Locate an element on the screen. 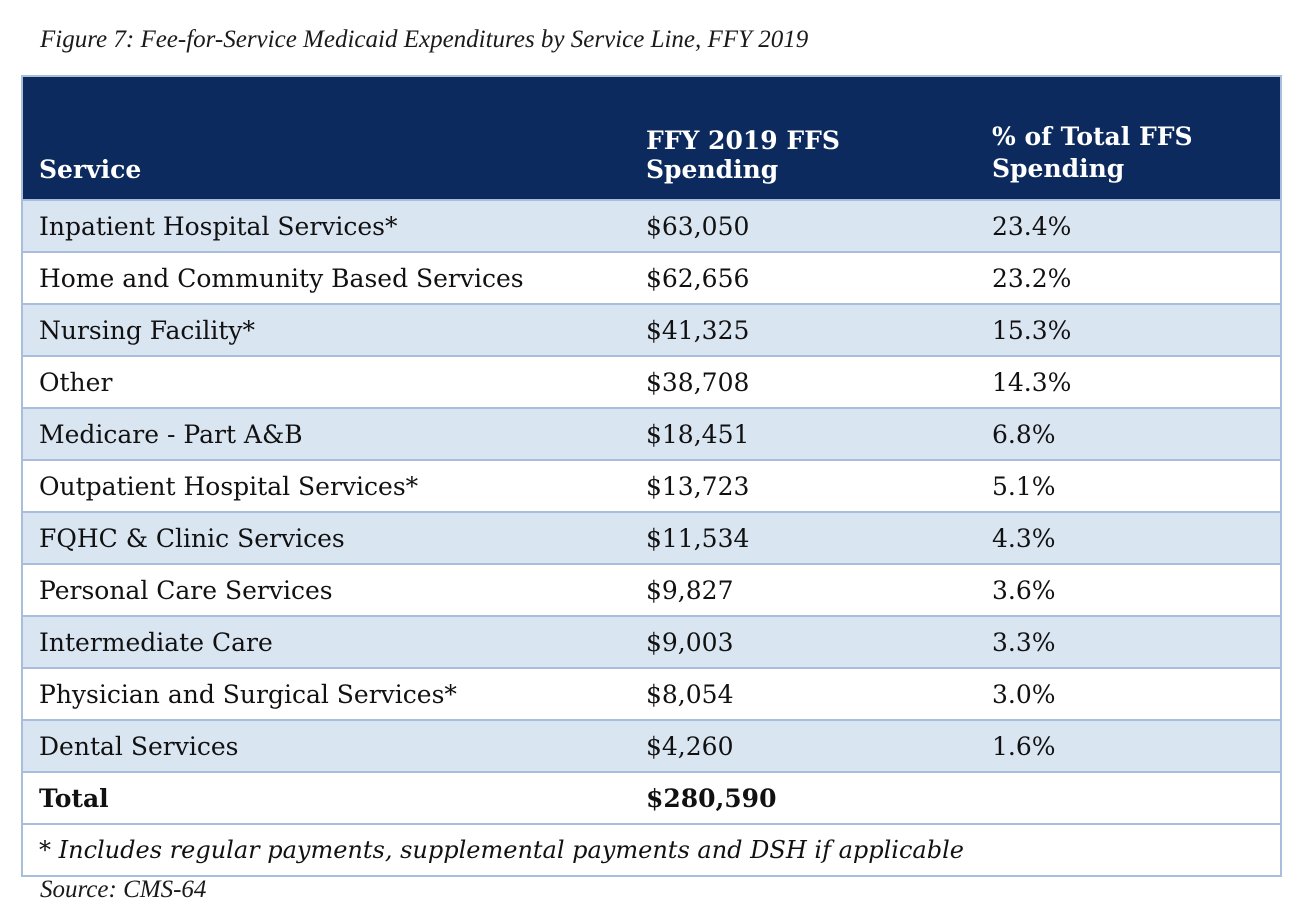 The height and width of the screenshot is (920, 1310). table-row: Nursing Facility* $41,325 15.3% is located at coordinates (651, 330).